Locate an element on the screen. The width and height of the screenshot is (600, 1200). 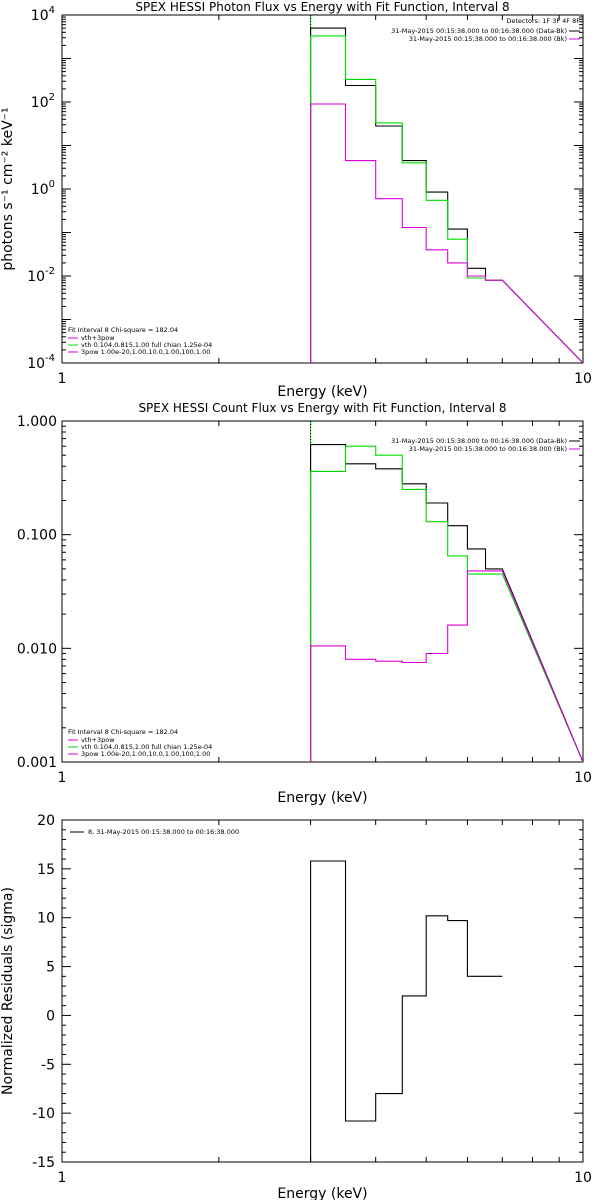
y-tick-label: 10⁴ is located at coordinates (43, 14).